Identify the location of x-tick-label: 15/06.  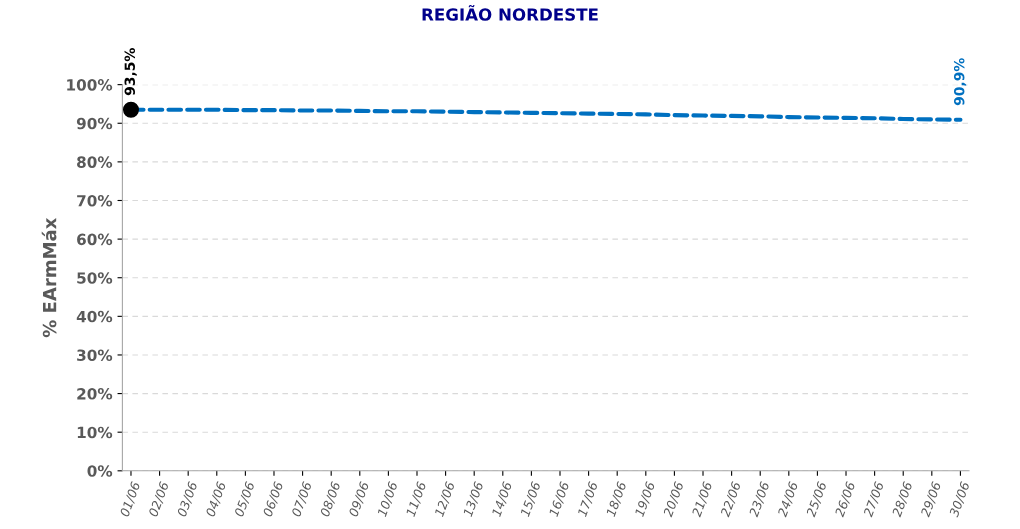
(530, 499).